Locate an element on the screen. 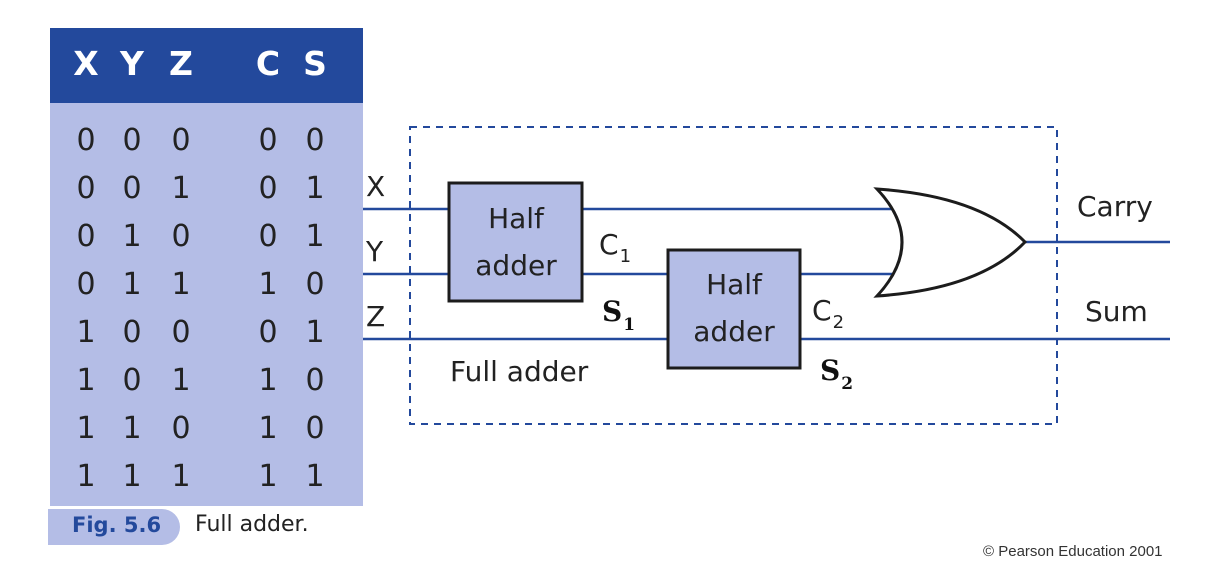 Image resolution: width=1206 pixels, height=571 pixels. figure-number: Fig. 5.6 is located at coordinates (117, 525).